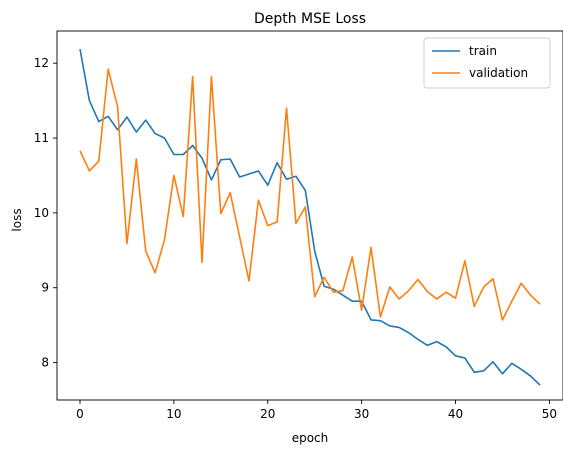 The image size is (563, 455). I want to click on legend-label-train: train, so click(483, 51).